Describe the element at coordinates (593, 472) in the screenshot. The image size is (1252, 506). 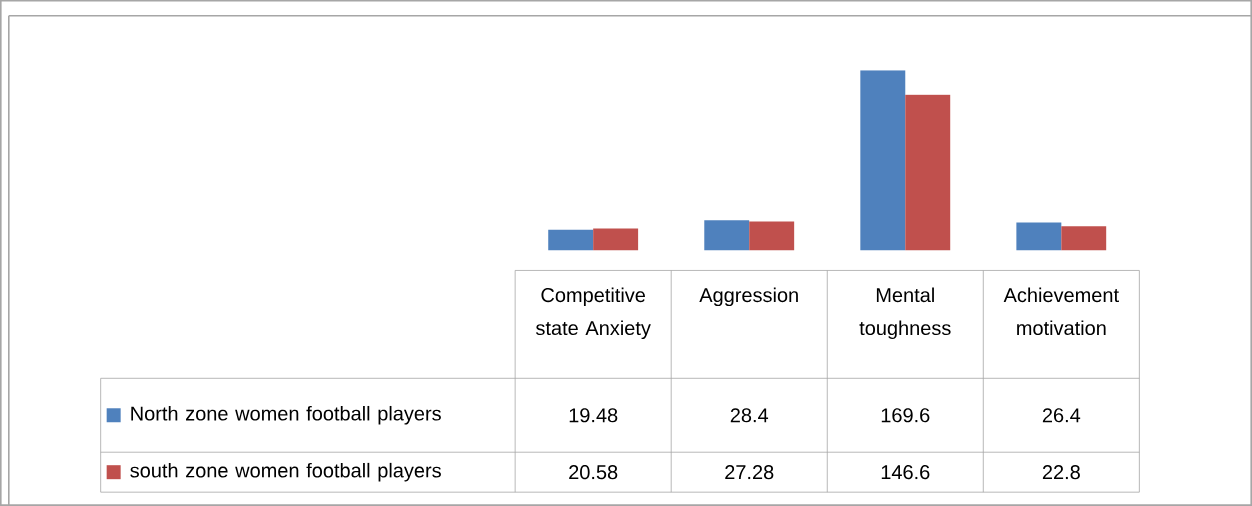
I see `data-label: 20.58` at that location.